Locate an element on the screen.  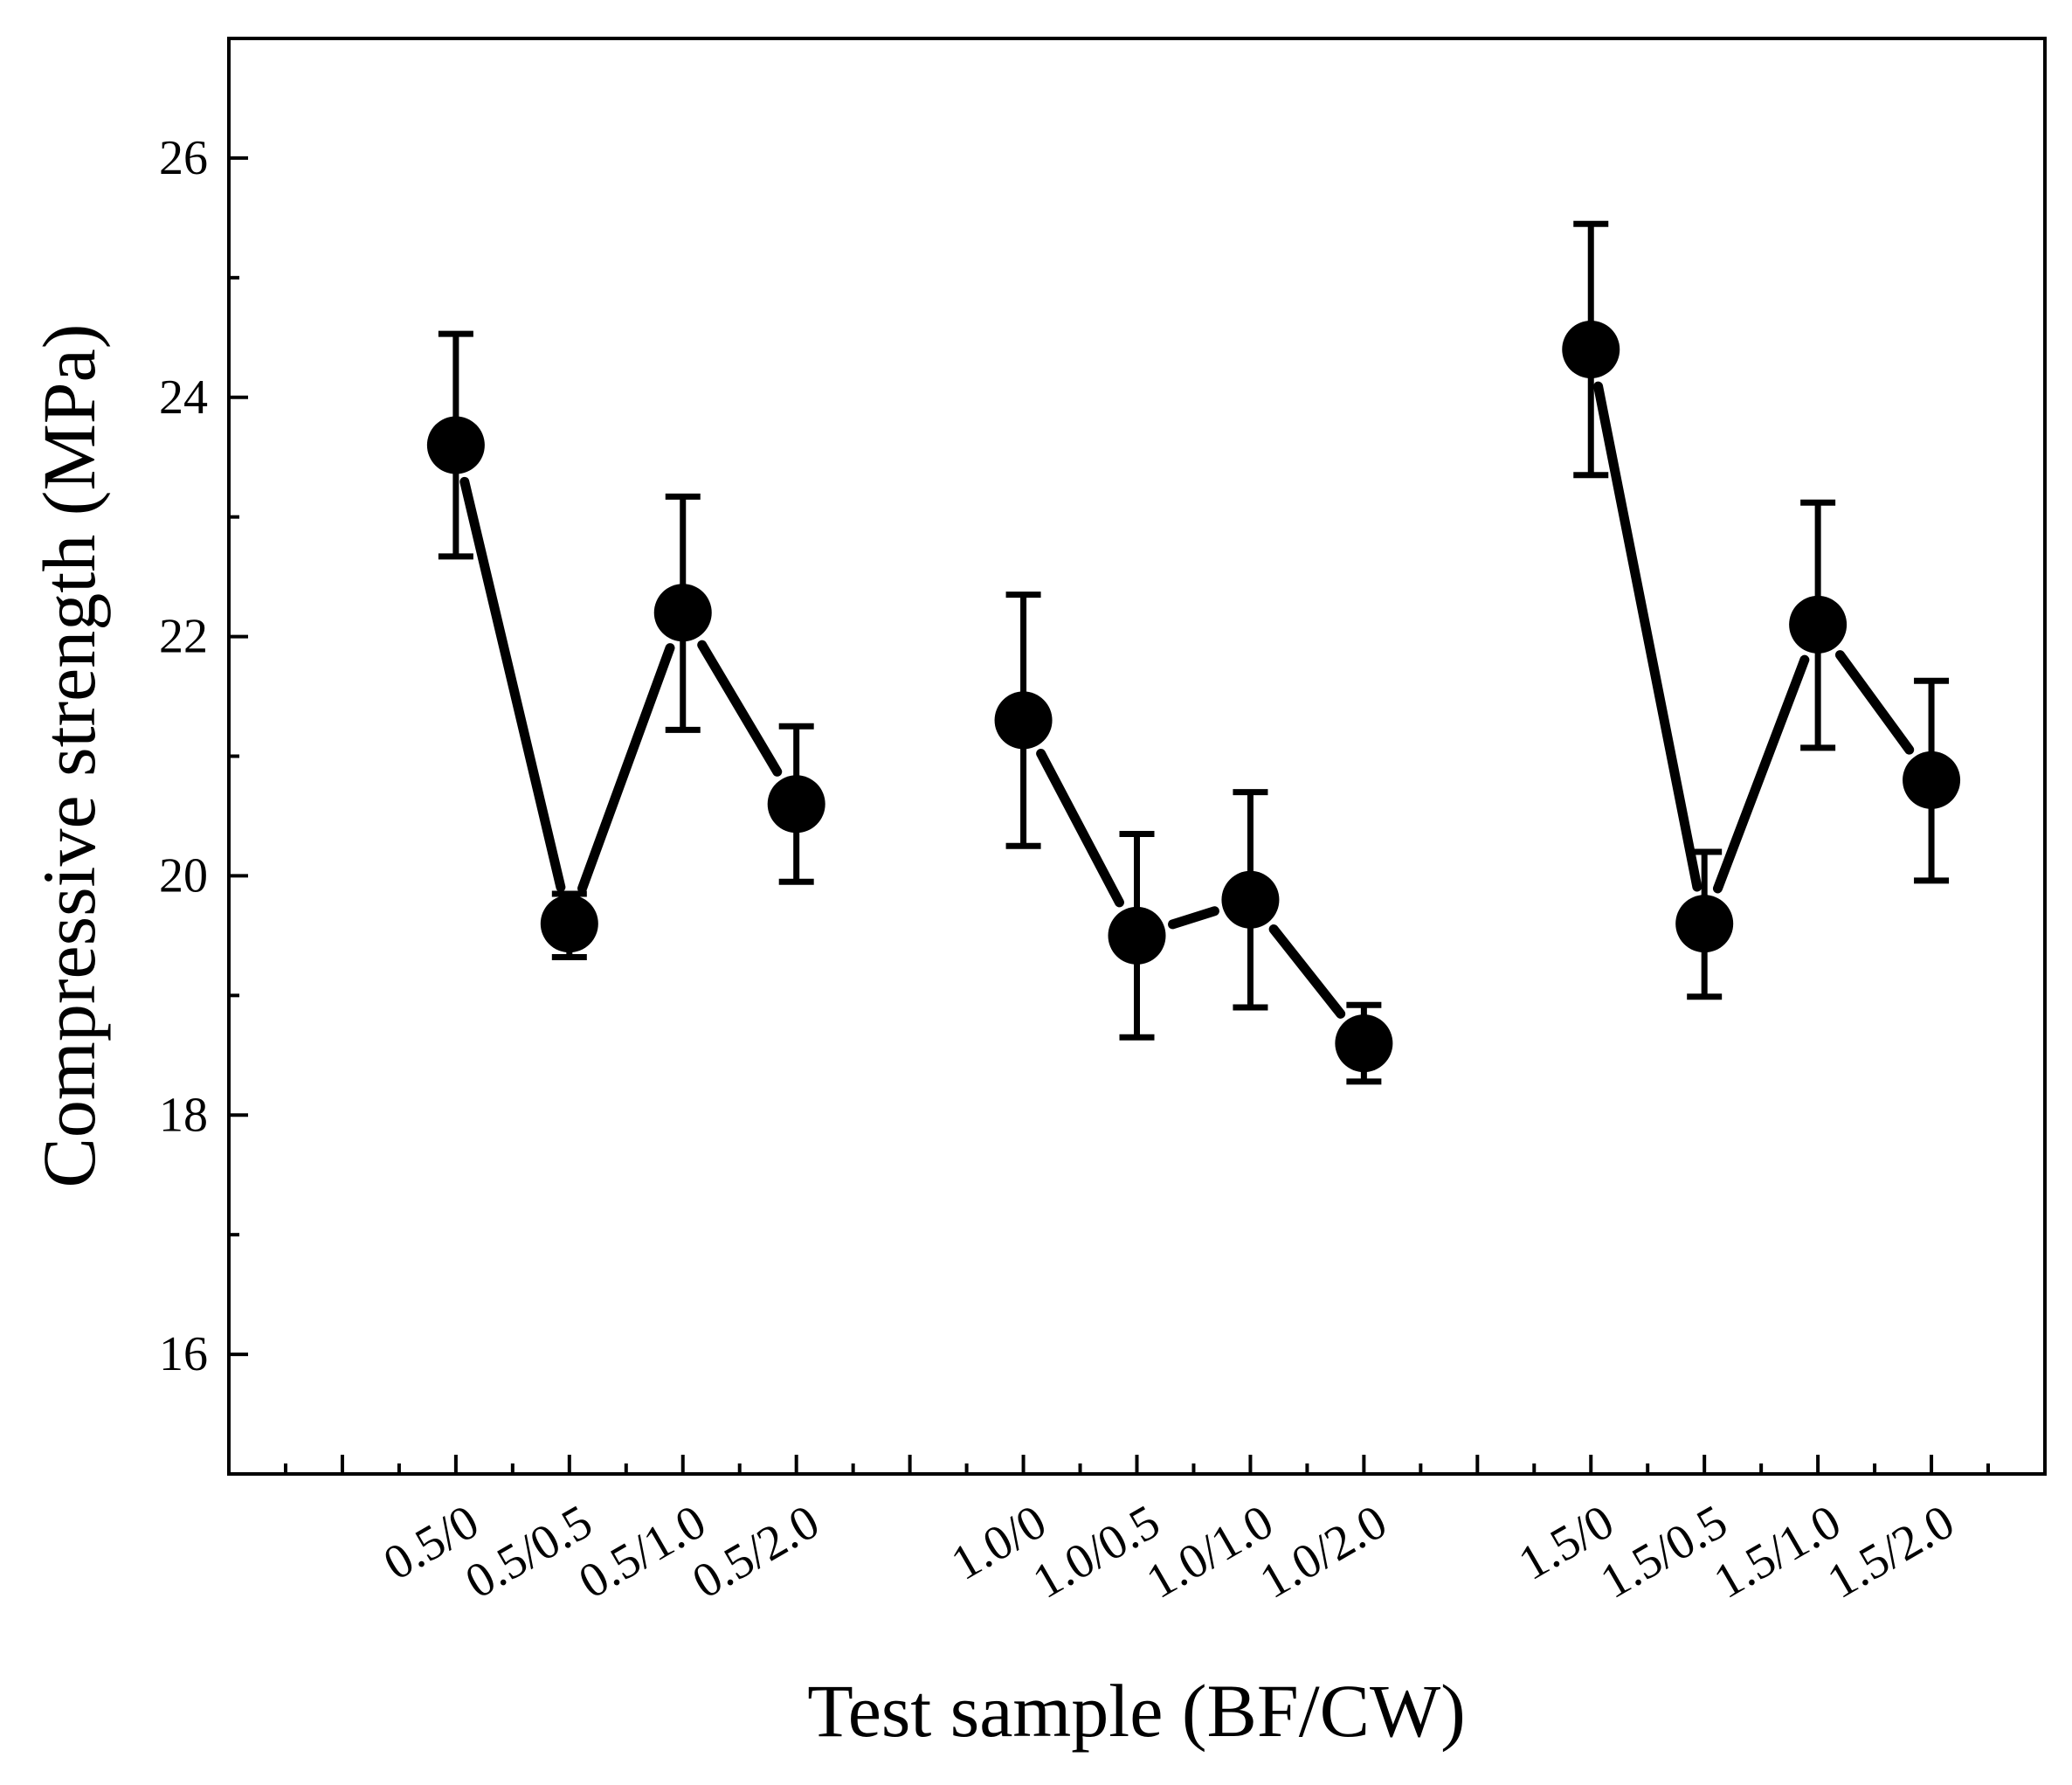
y-tick-label: 24 is located at coordinates (183, 397).